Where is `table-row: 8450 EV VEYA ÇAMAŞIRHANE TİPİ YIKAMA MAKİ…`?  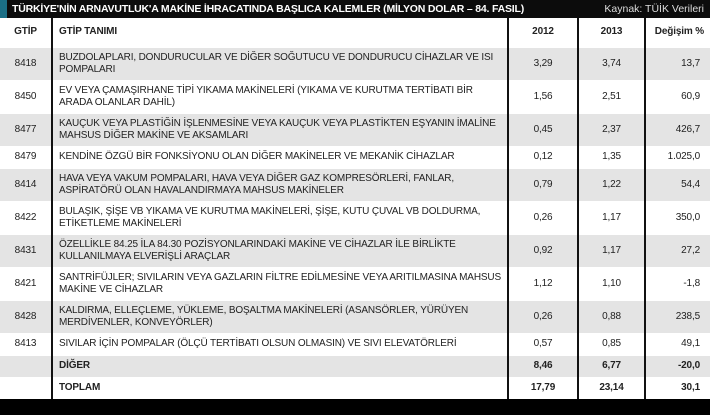 table-row: 8450 EV VEYA ÇAMAŞIRHANE TİPİ YIKAMA MAKİ… is located at coordinates (355, 96).